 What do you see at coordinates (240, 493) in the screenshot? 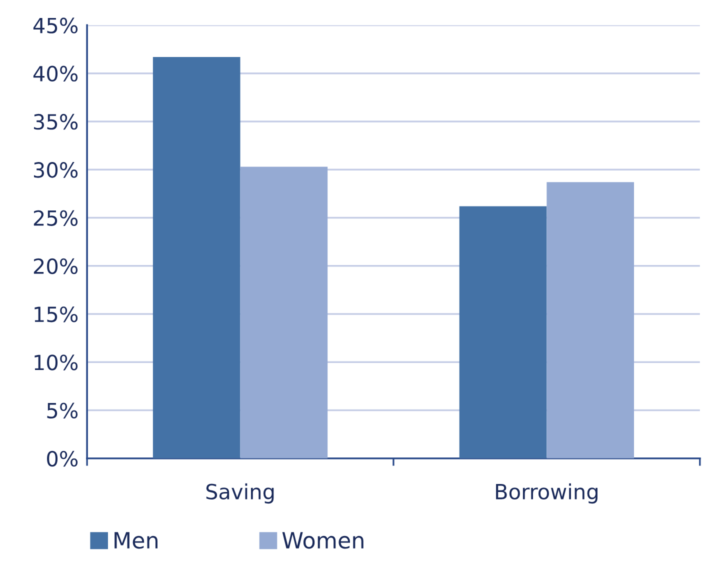
I see `x-tick-label: Saving` at bounding box center [240, 493].